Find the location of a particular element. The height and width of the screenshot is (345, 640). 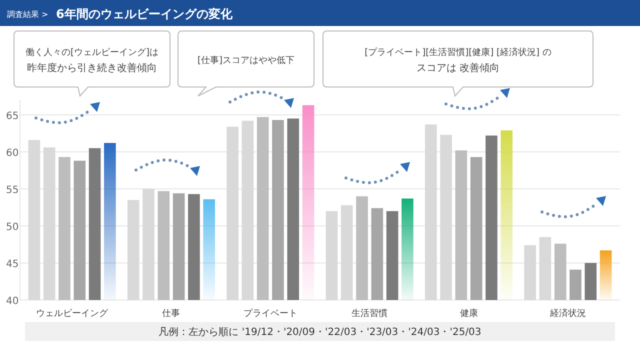

text: スコアは 改善傾向 is located at coordinates (458, 68).